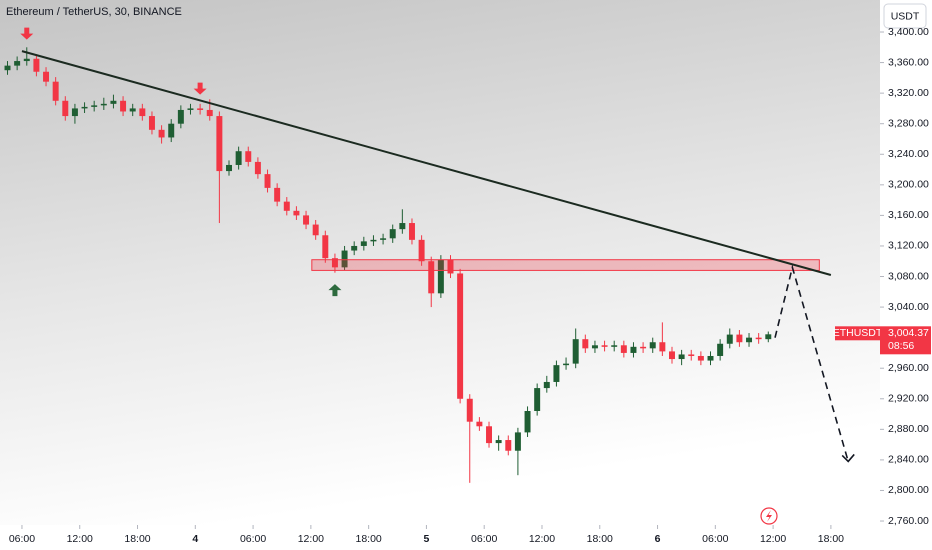  What do you see at coordinates (908, 123) in the screenshot?
I see `y-tick-label: 3,280.00` at bounding box center [908, 123].